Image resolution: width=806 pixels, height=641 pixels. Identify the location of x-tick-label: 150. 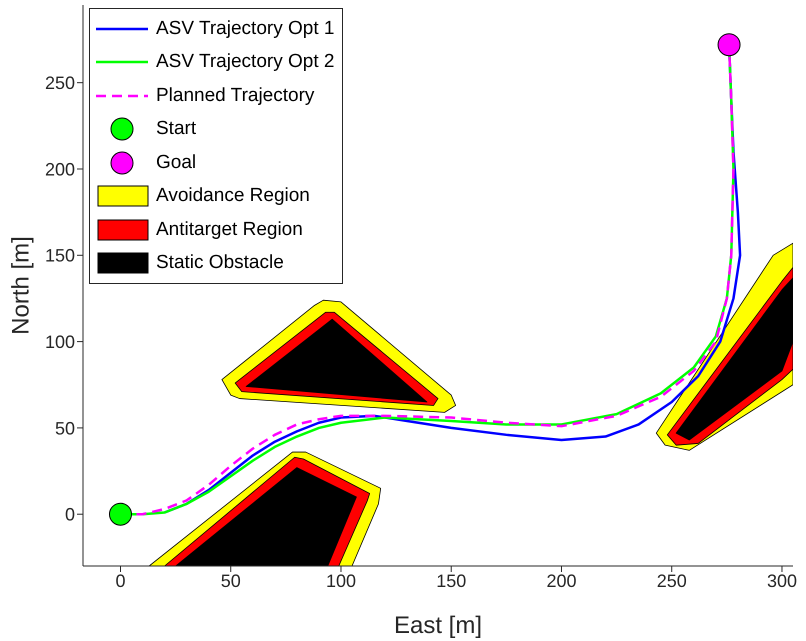
(451, 580).